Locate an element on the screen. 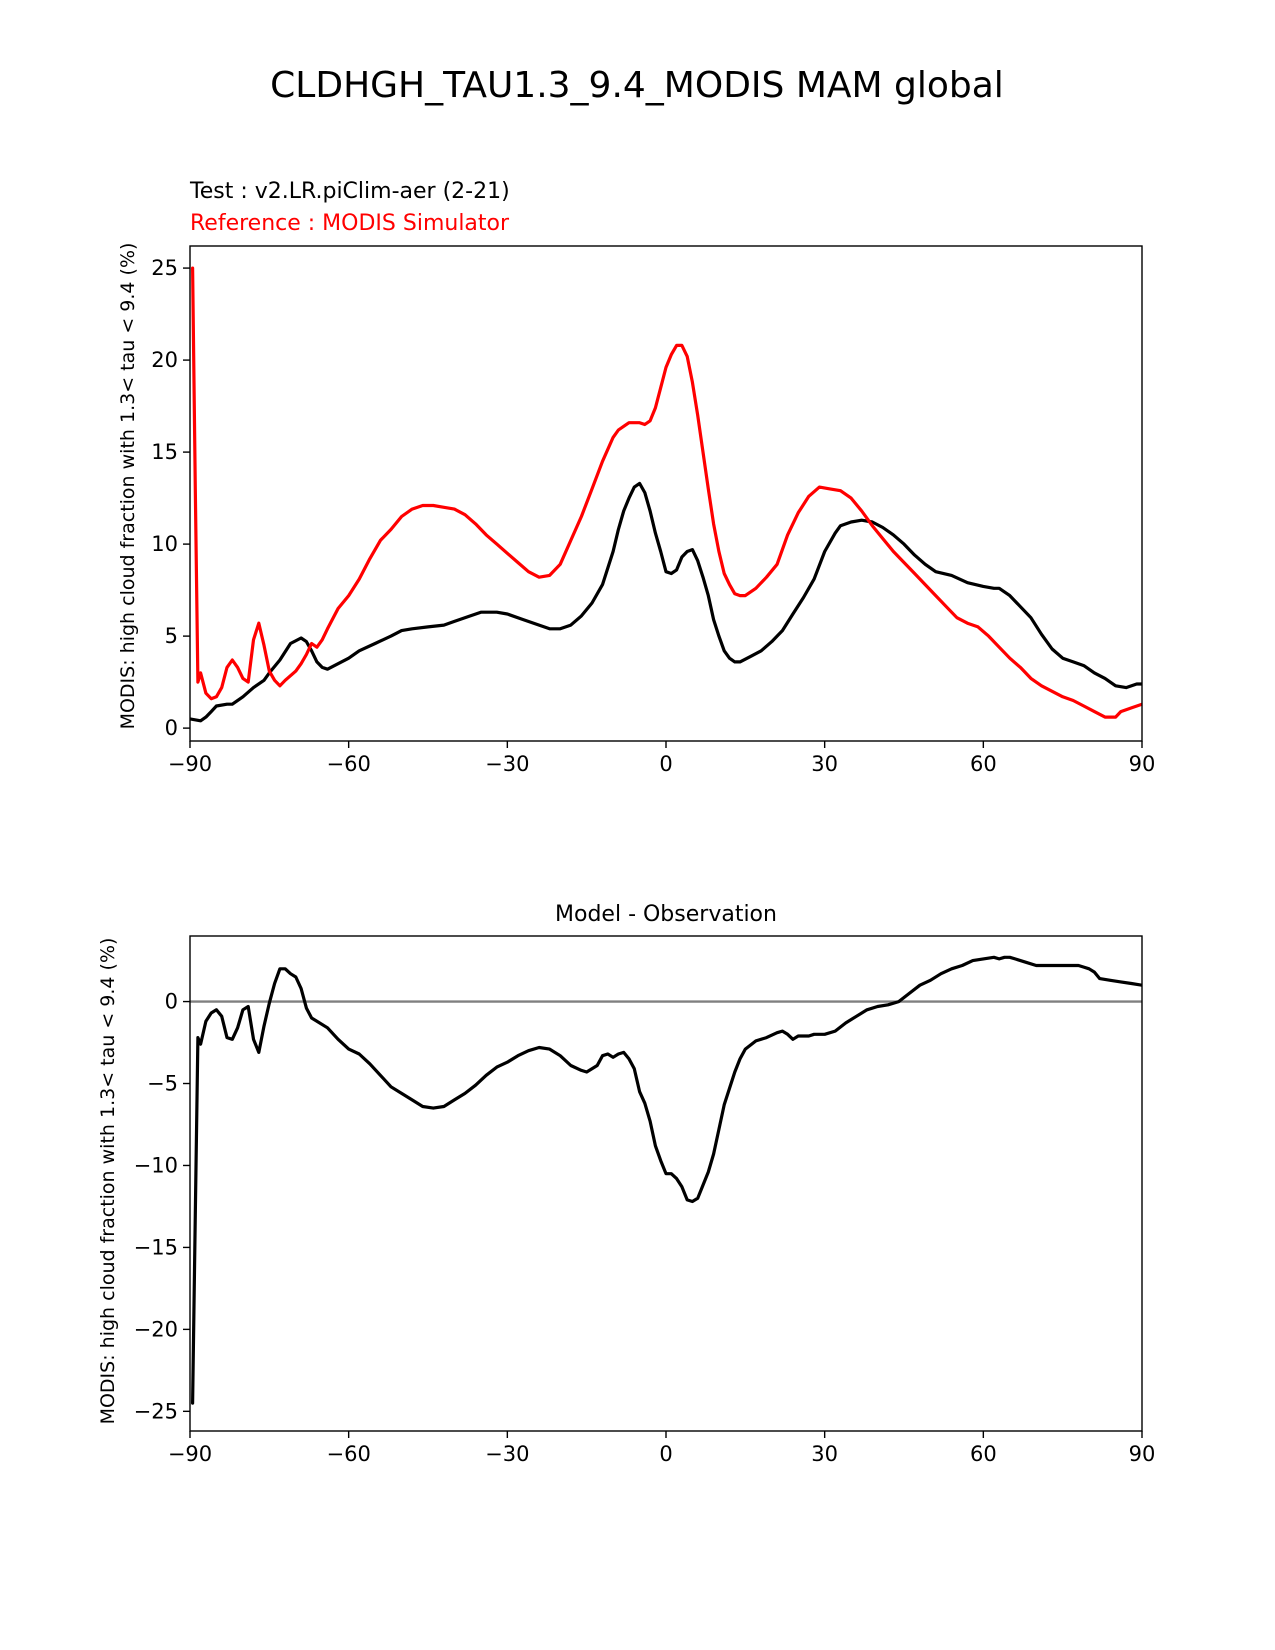  bottom-y-tick-label: −25 is located at coordinates (156, 1411).